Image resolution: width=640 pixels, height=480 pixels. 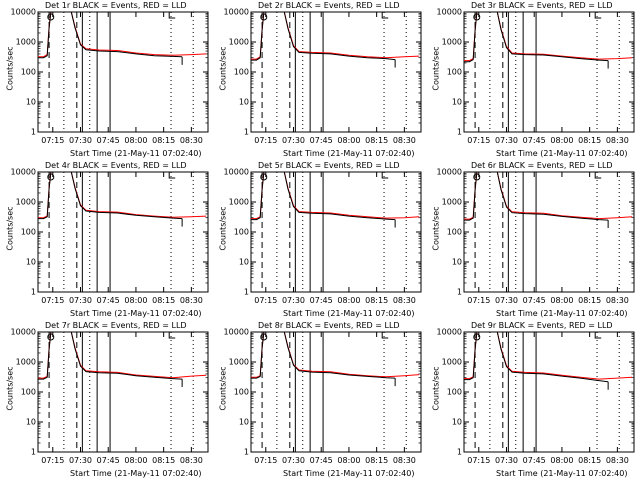 What do you see at coordinates (542, 5) in the screenshot?
I see `panel-title: Det 3r BLACK = Events, RED = LLD` at bounding box center [542, 5].